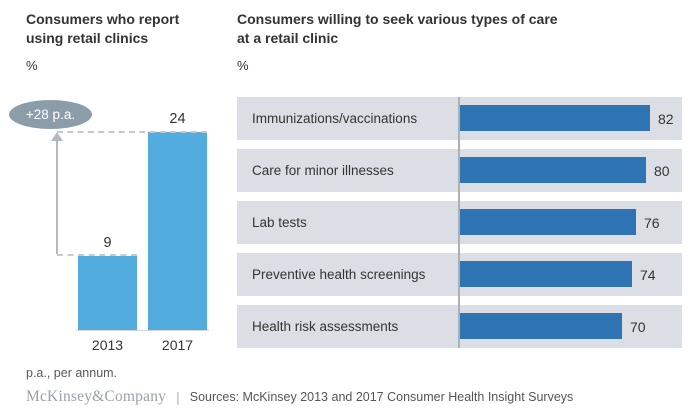  What do you see at coordinates (279, 222) in the screenshot?
I see `care-type-label: Lab tests` at bounding box center [279, 222].